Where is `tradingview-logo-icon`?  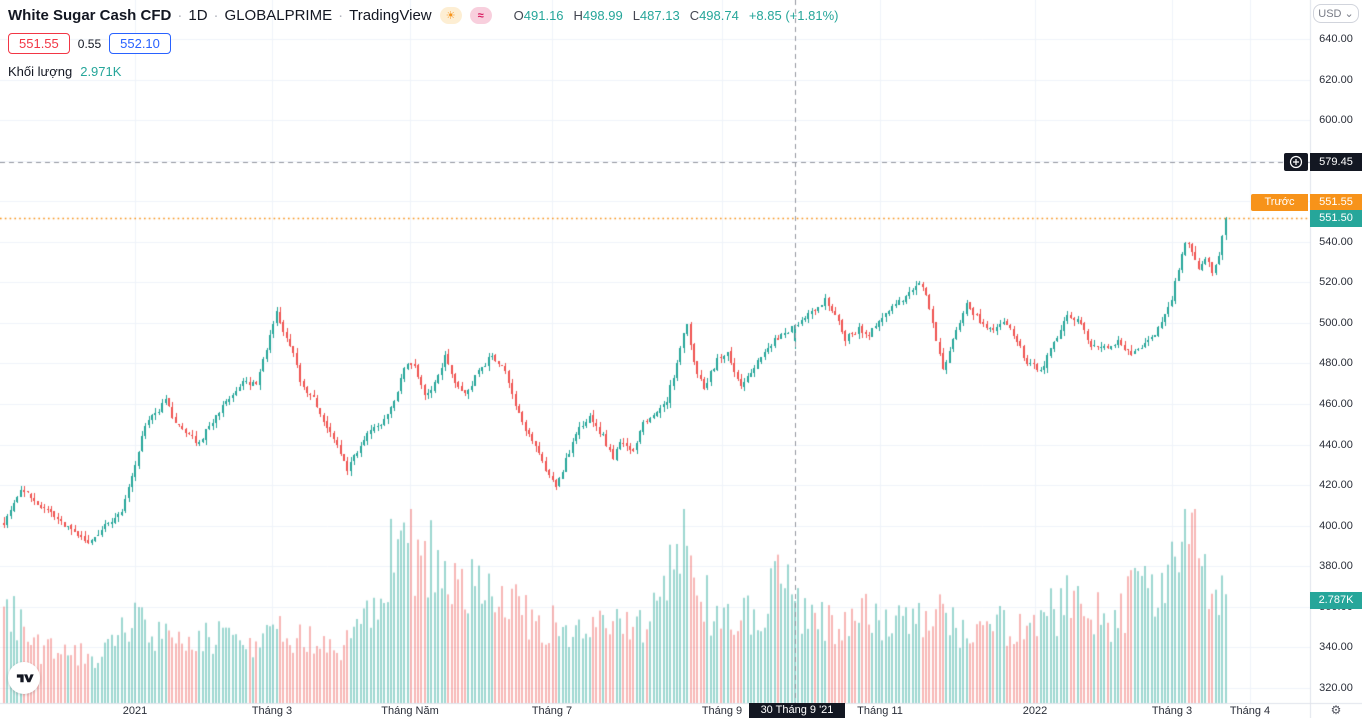 tradingview-logo-icon is located at coordinates (25, 678).